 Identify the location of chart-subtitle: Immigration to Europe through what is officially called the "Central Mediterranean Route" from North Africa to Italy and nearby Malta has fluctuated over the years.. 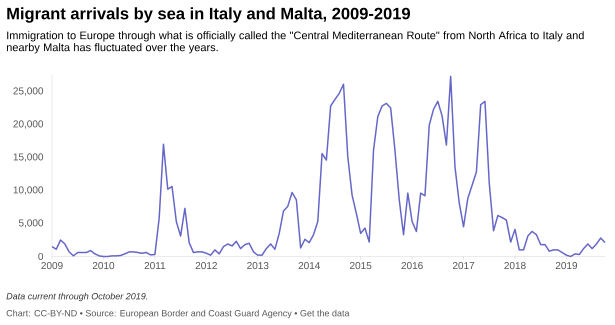
(295, 42).